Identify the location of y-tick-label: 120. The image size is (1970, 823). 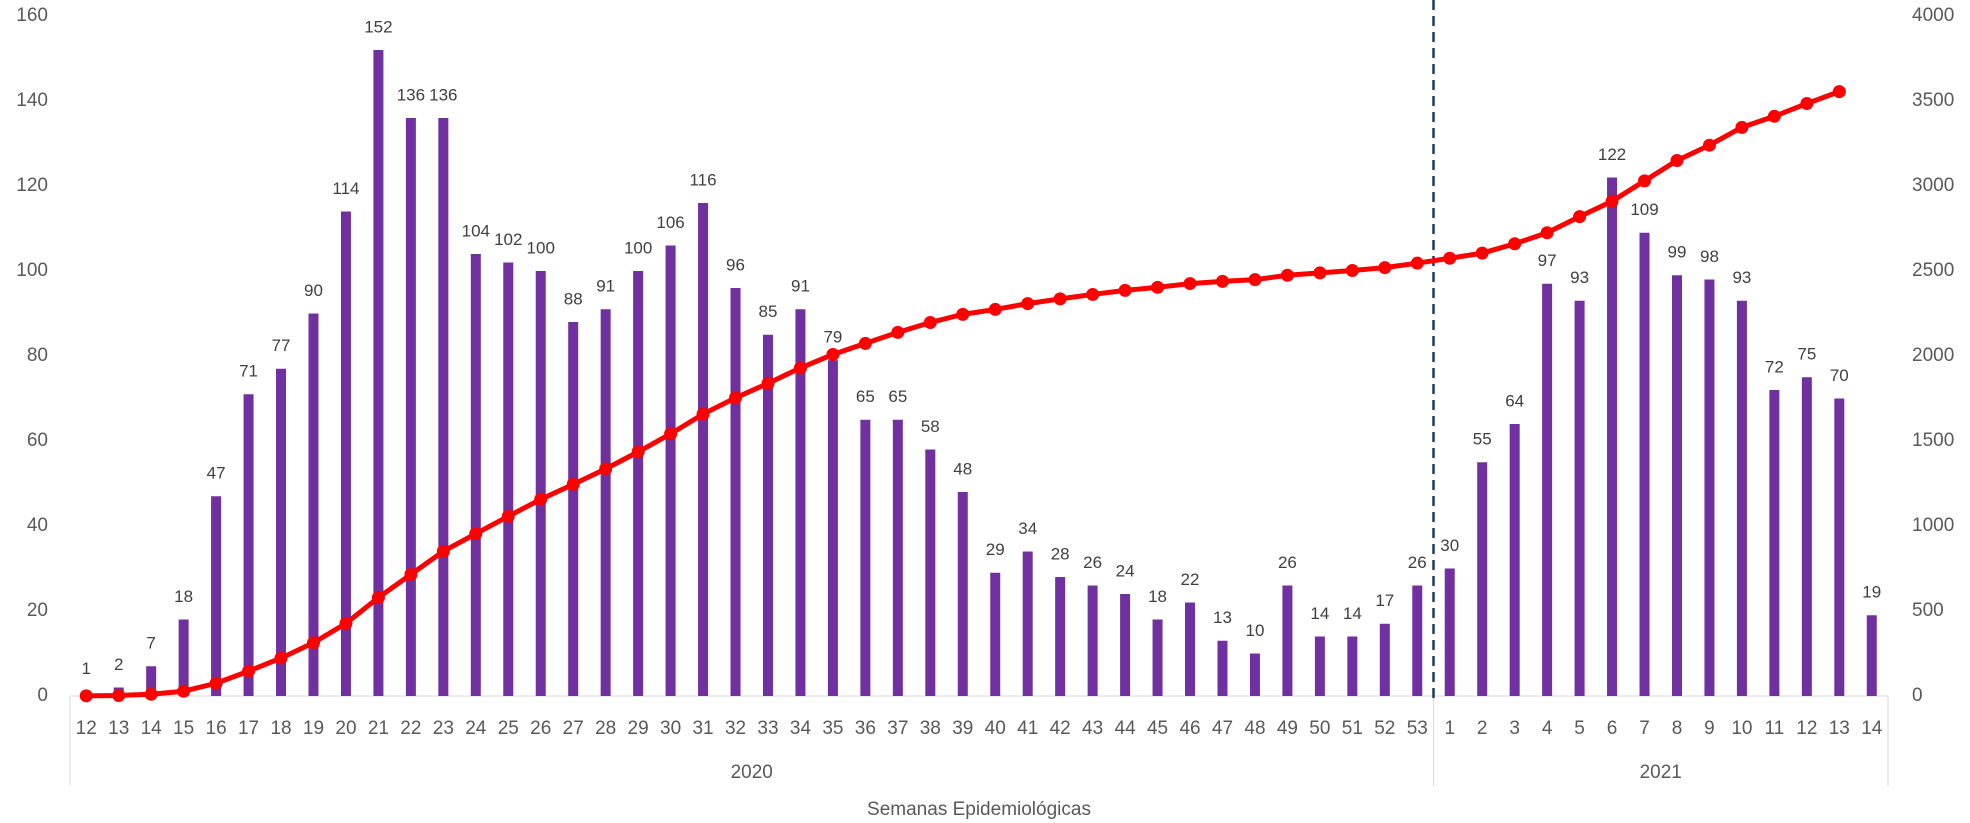
(32, 185).